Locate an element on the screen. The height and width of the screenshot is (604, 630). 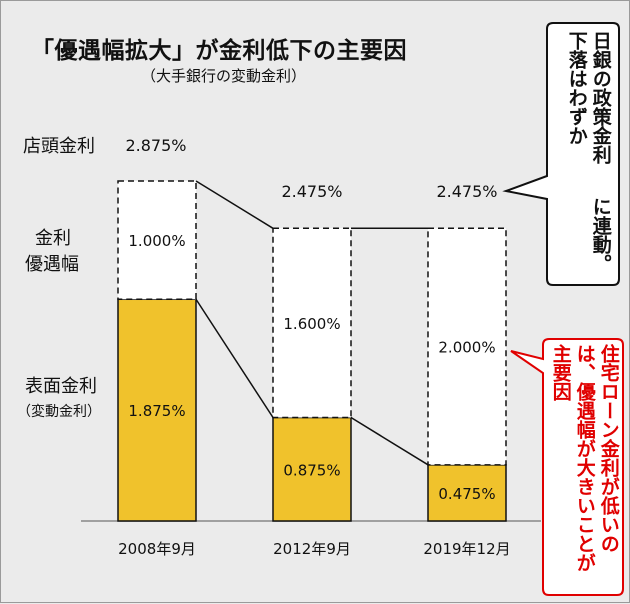
x-tick-label-2: 2012年9月 is located at coordinates (312, 549).